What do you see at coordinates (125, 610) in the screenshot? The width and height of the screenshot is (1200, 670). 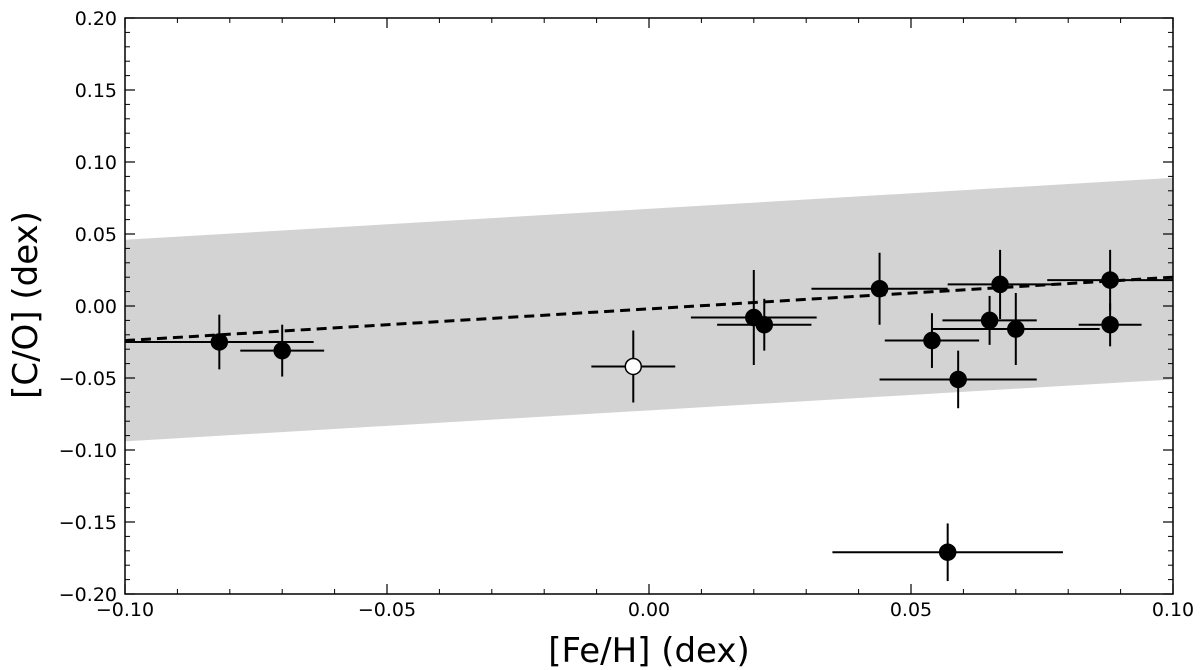 I see `x-tick-label: −0.10` at bounding box center [125, 610].